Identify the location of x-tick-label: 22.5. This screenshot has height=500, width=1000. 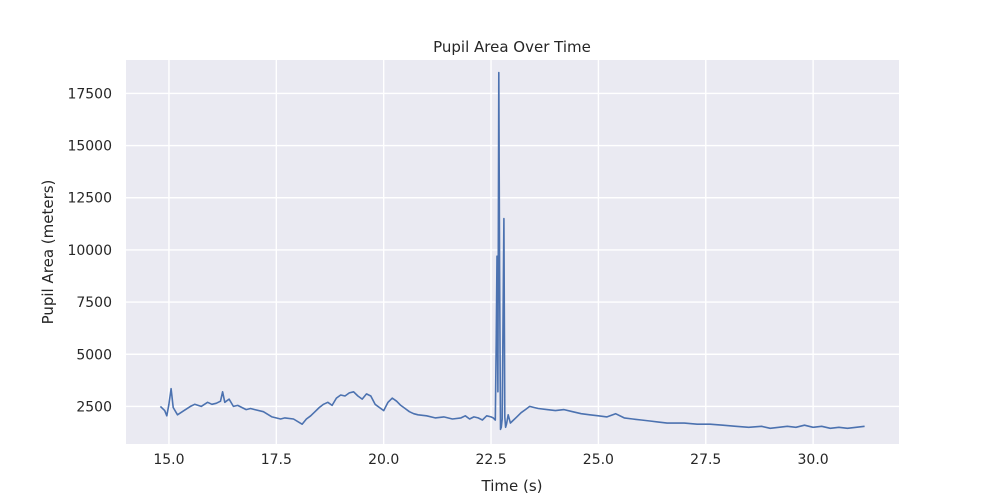
(490, 460).